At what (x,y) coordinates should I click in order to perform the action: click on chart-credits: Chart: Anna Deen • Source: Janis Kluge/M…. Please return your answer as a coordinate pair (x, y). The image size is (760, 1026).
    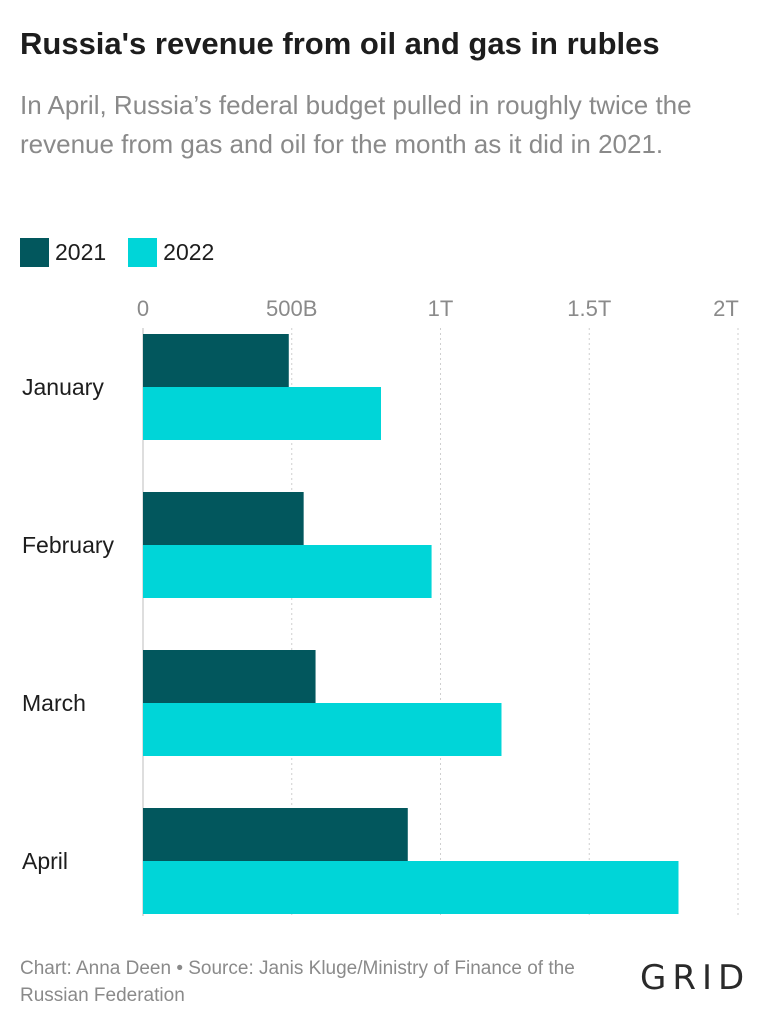
    Looking at the image, I should click on (297, 982).